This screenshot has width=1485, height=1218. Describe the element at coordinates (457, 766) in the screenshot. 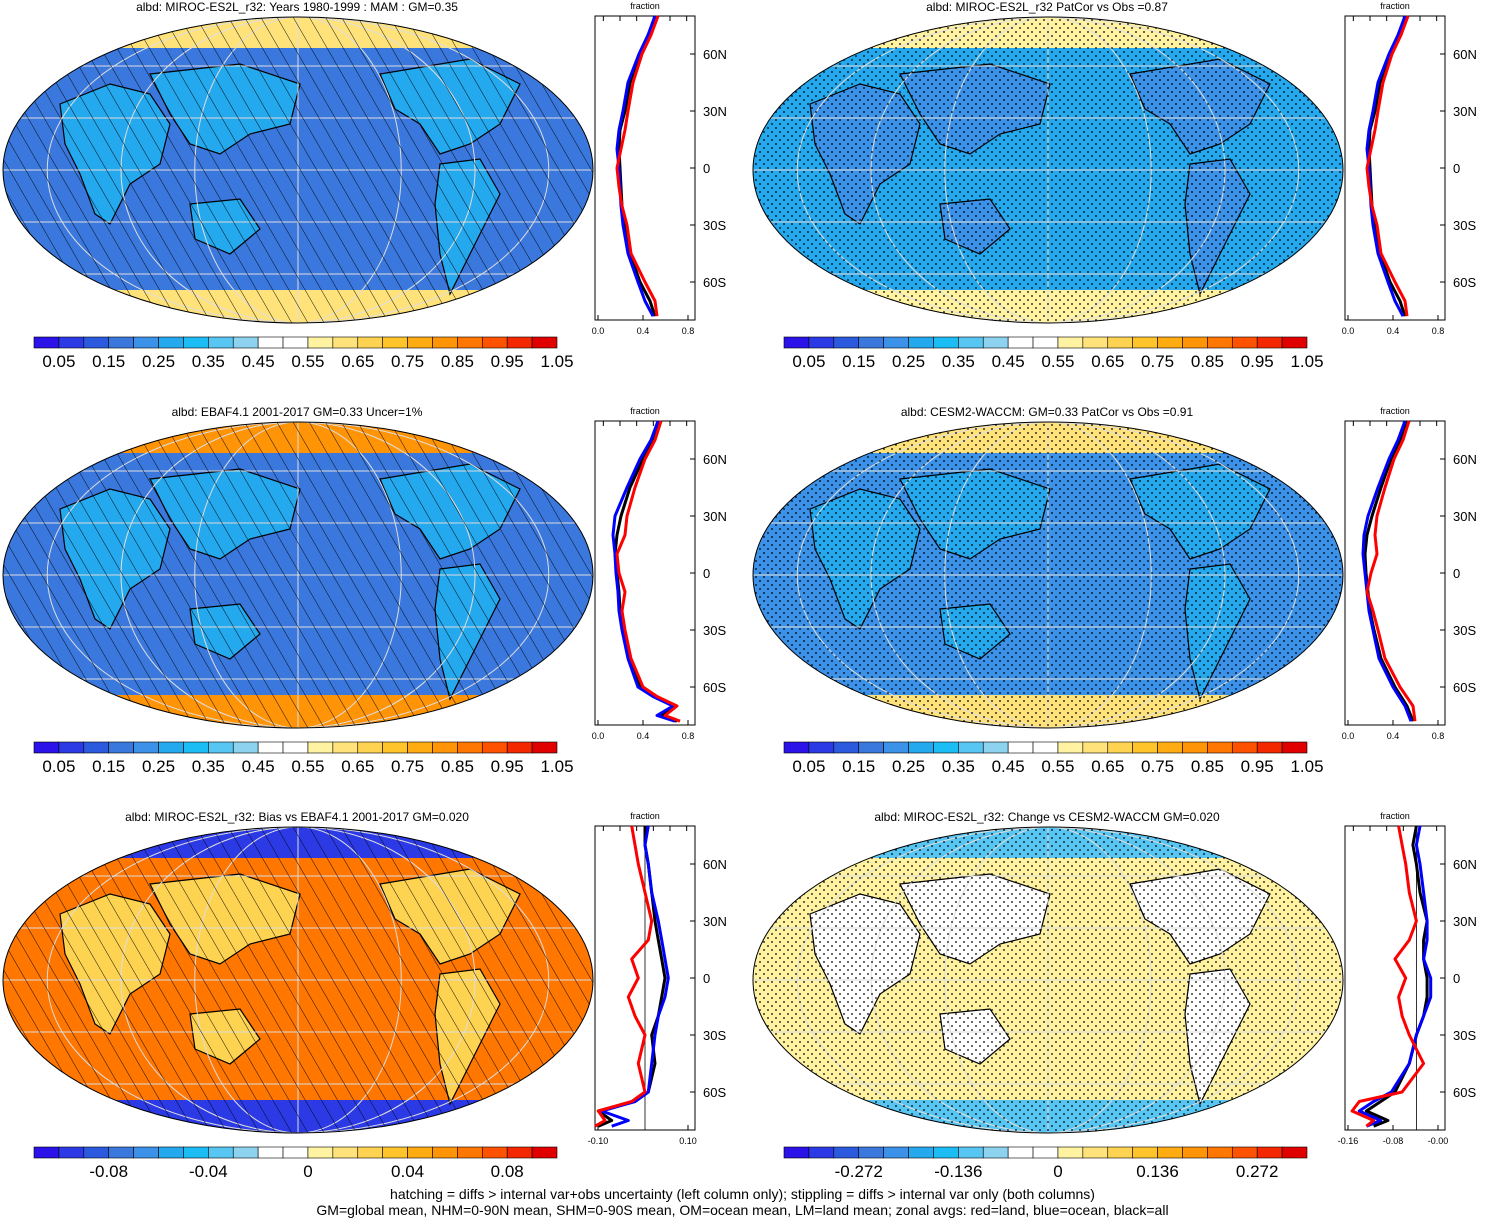

I see `colorbar-label: 0.85` at that location.